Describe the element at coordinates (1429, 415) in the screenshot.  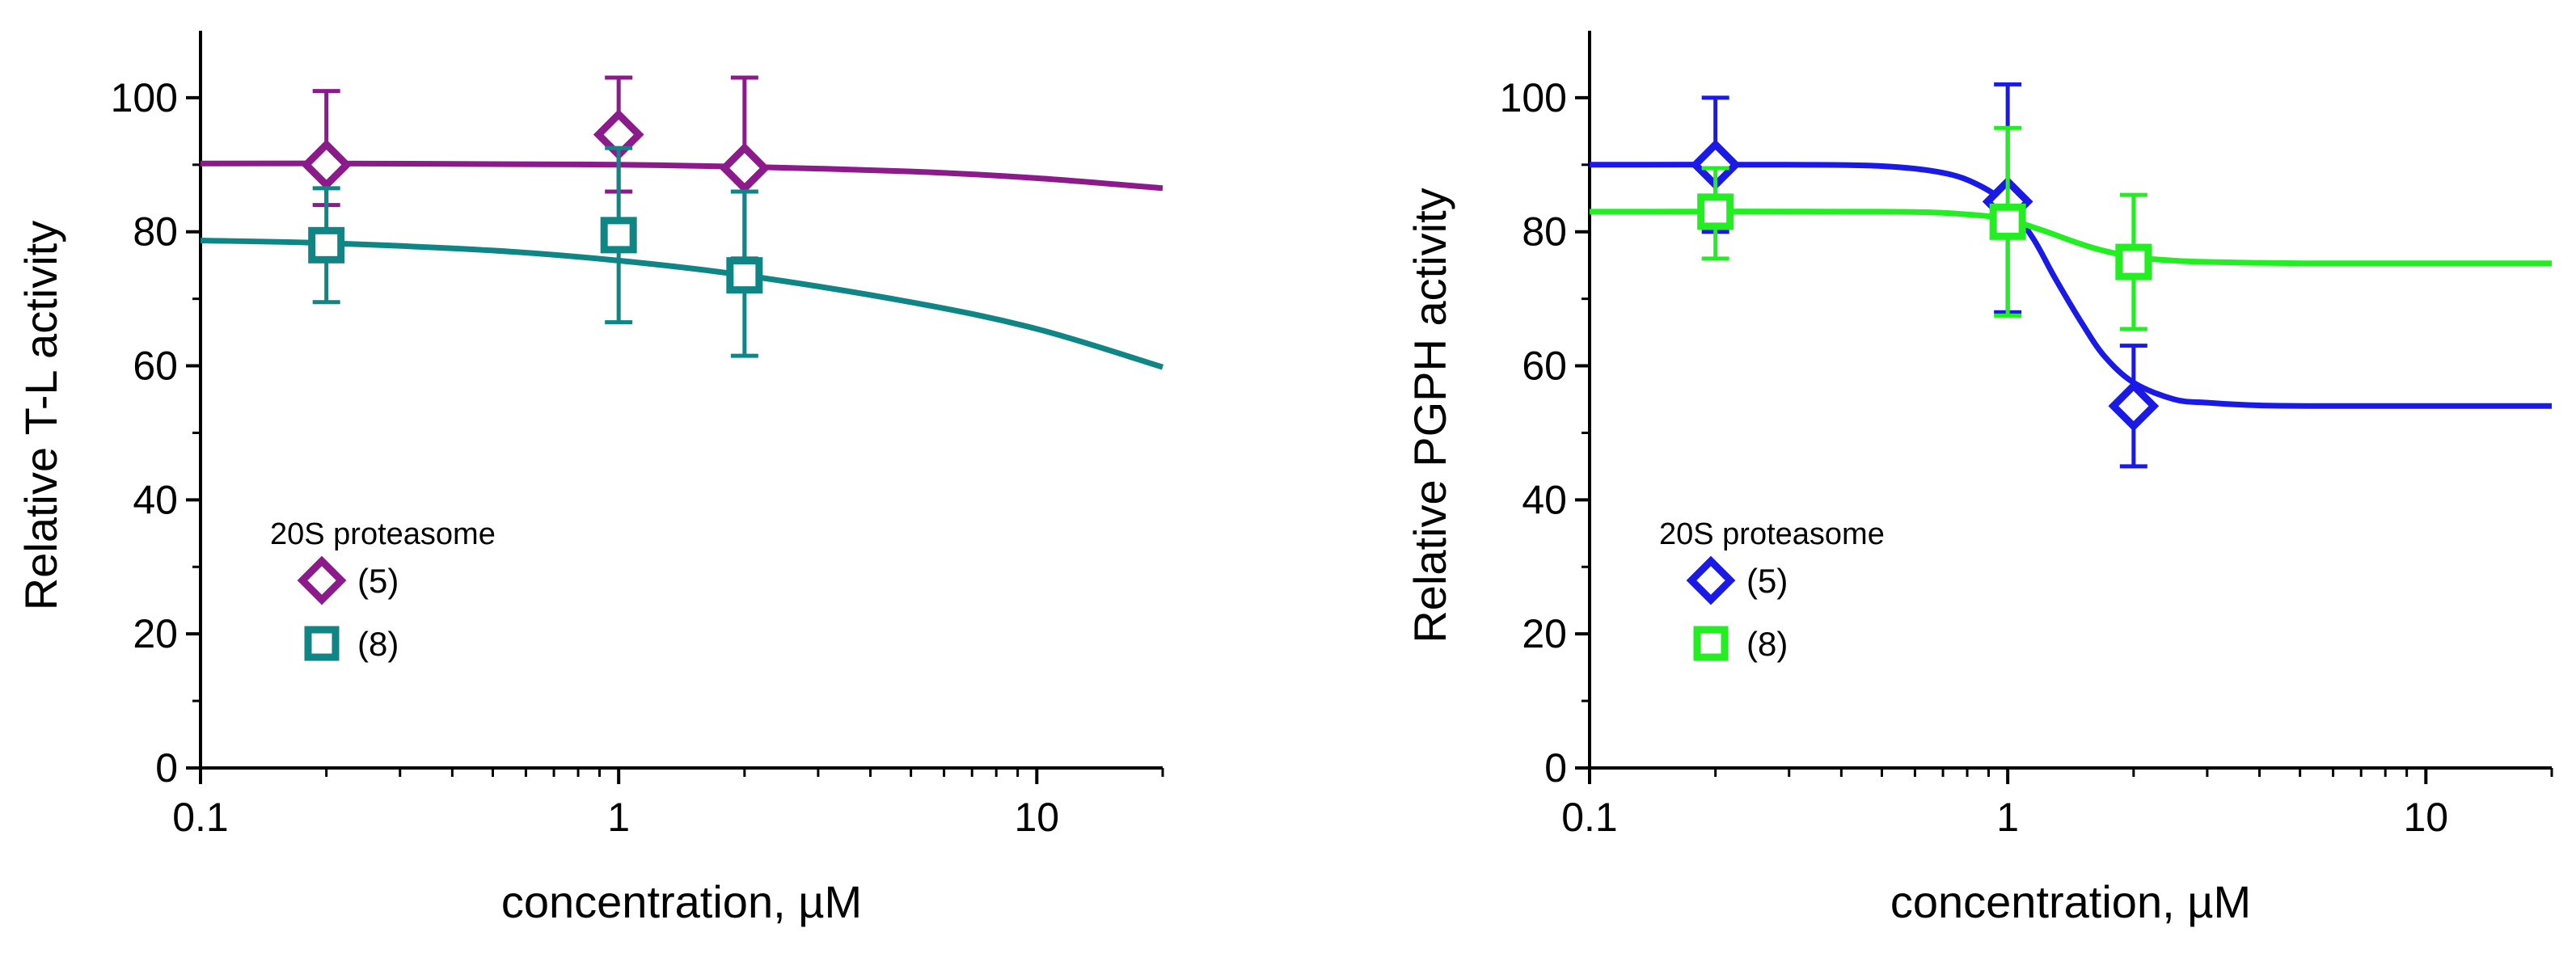
I see `y-axis-label: Relative PGPH activity` at that location.